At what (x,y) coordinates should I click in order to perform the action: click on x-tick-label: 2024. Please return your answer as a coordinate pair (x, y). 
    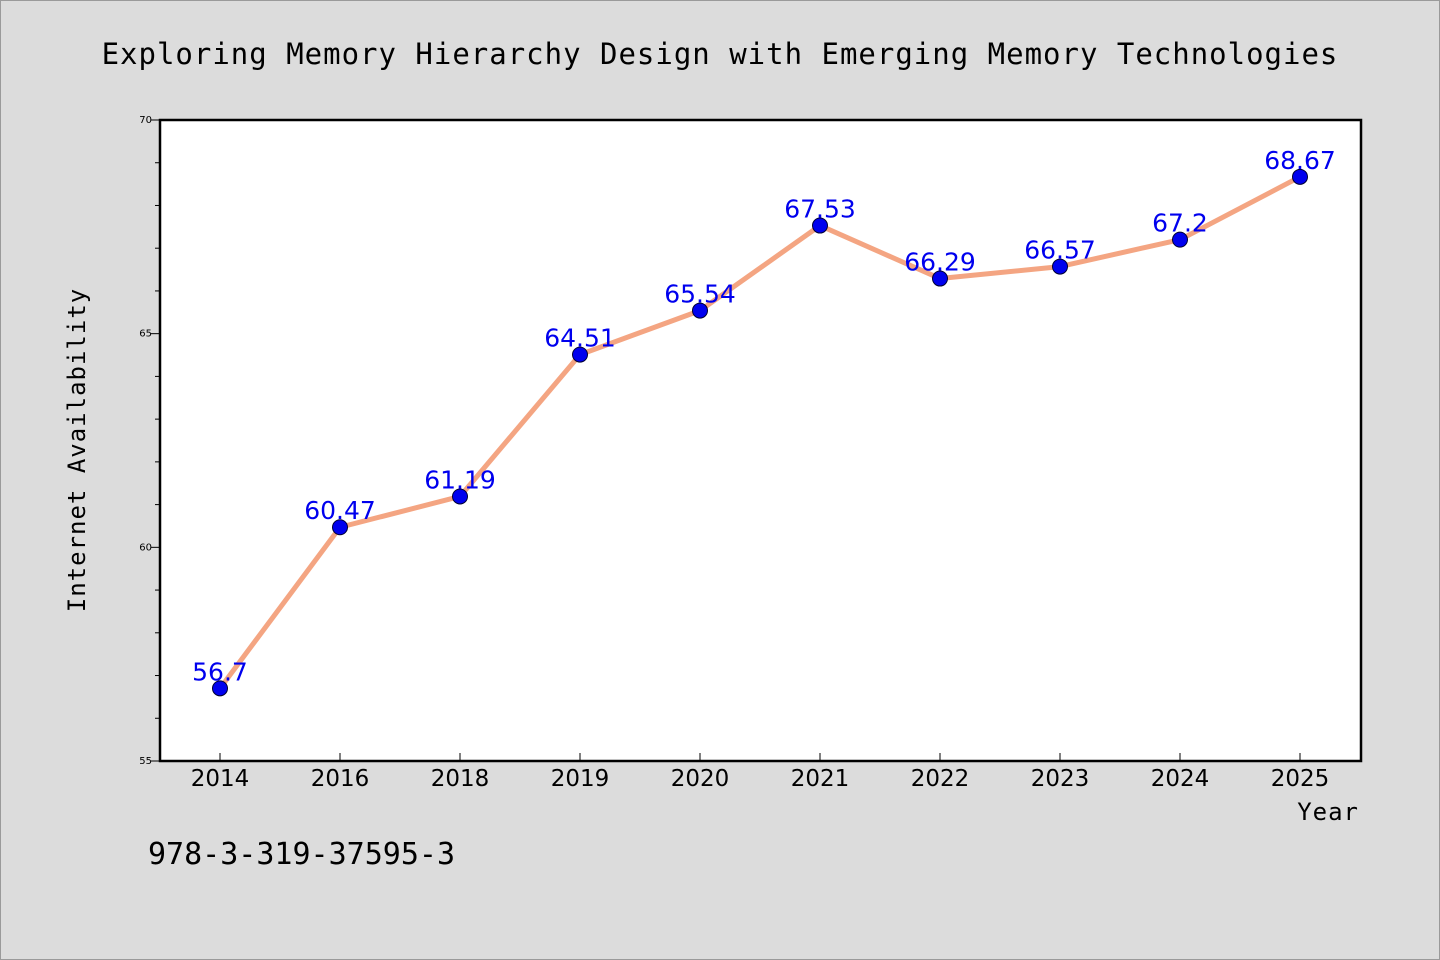
    Looking at the image, I should click on (1180, 779).